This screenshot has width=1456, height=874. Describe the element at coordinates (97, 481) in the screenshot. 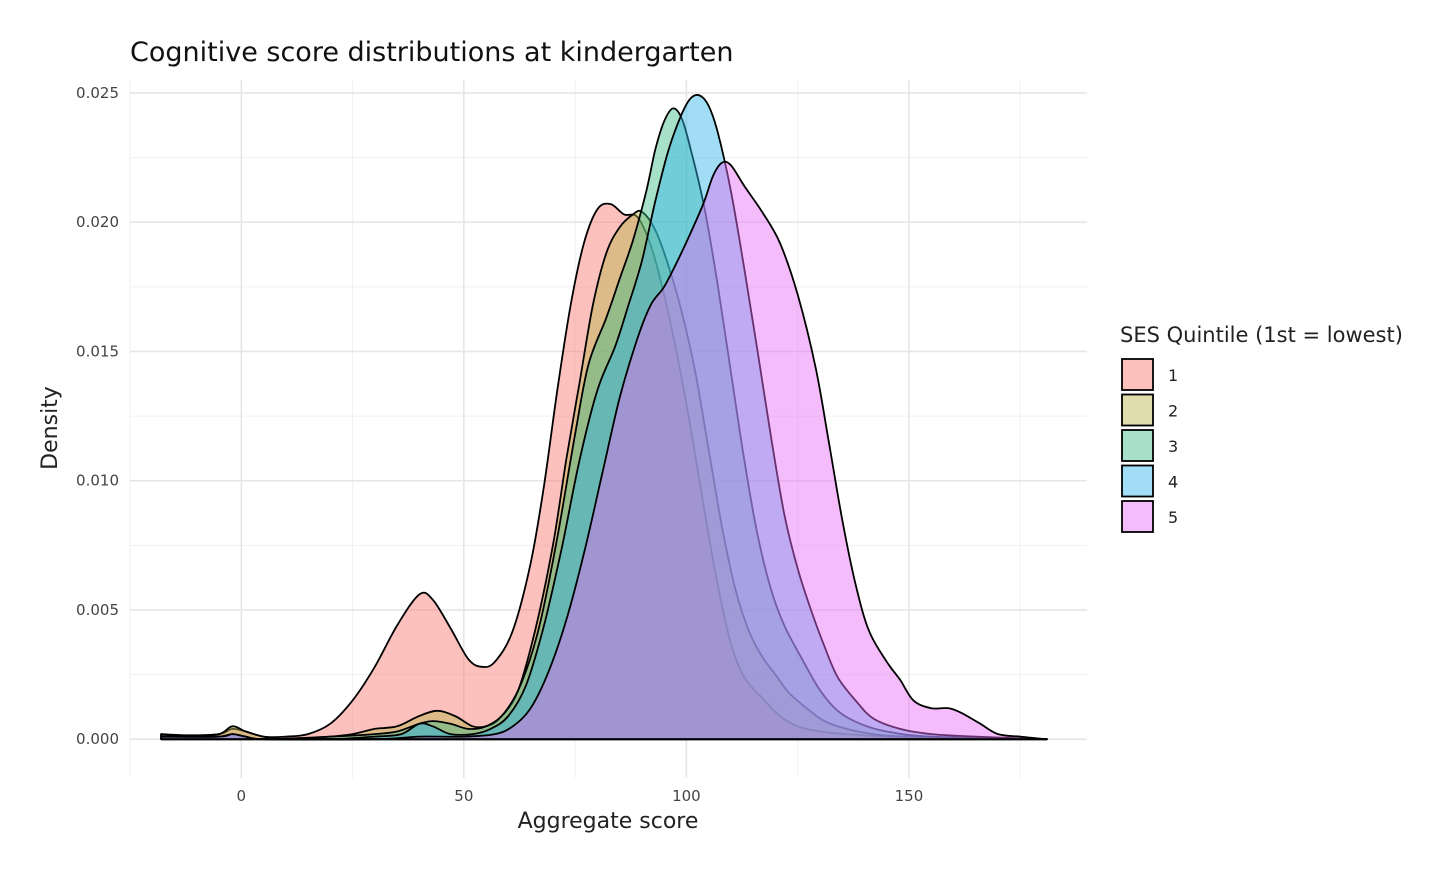

I see `y-tick-label: 0.010` at that location.